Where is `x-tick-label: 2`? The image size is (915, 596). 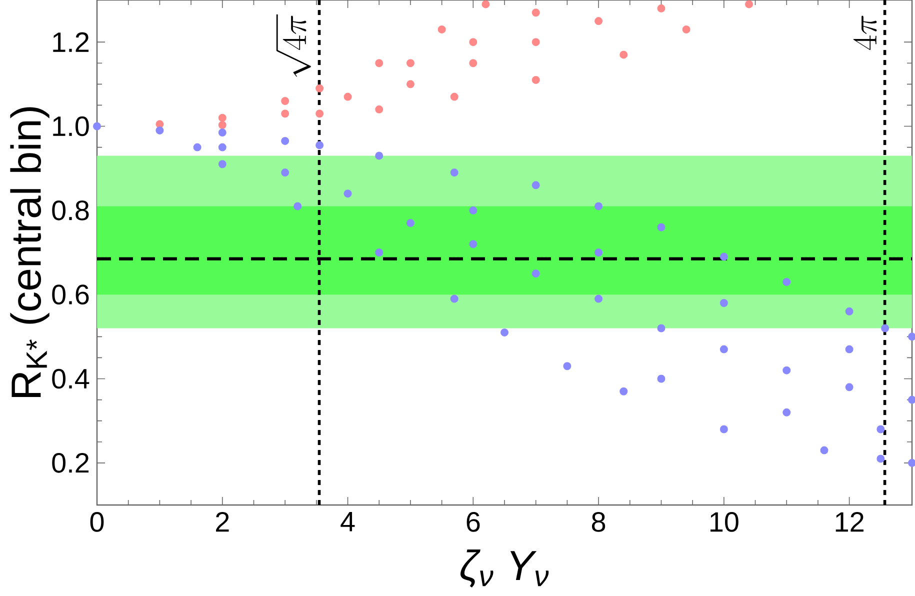 x-tick-label: 2 is located at coordinates (222, 522).